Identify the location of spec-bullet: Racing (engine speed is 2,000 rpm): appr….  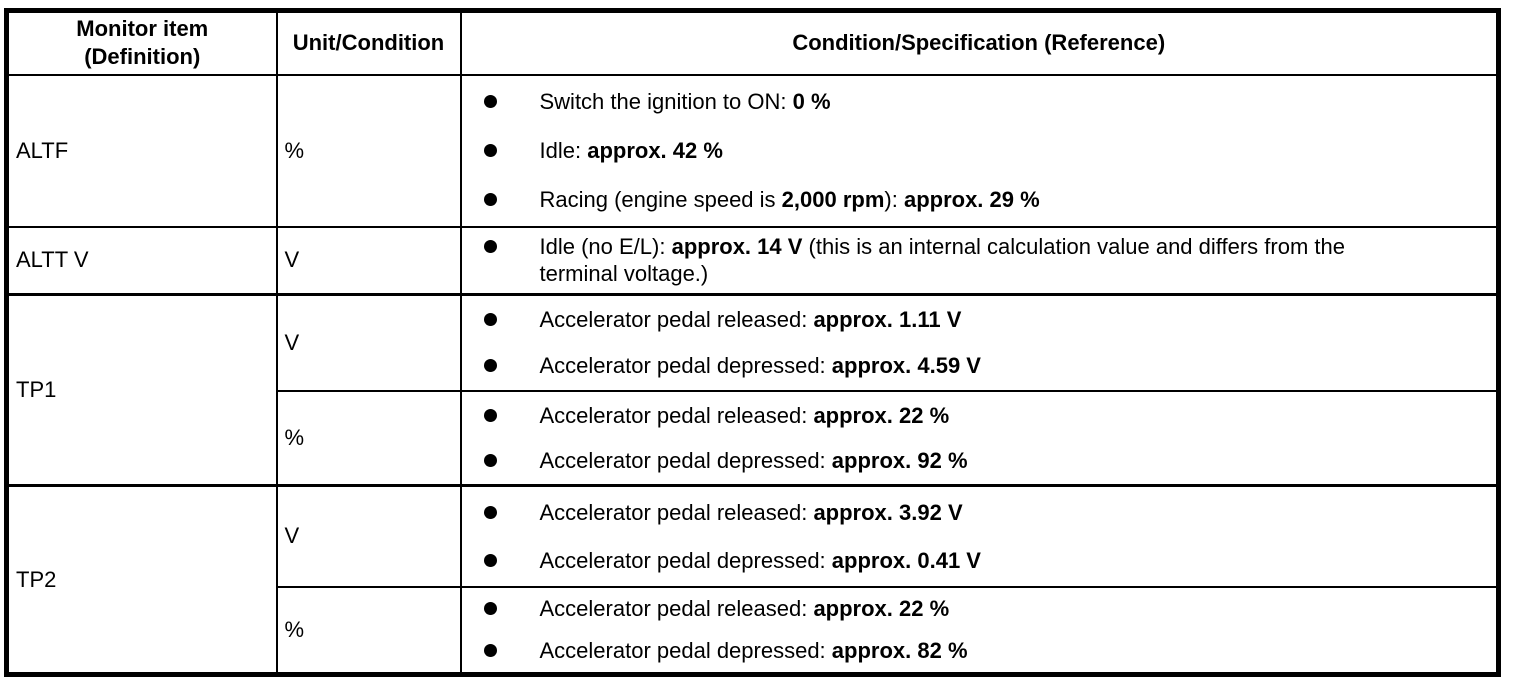
(981, 199).